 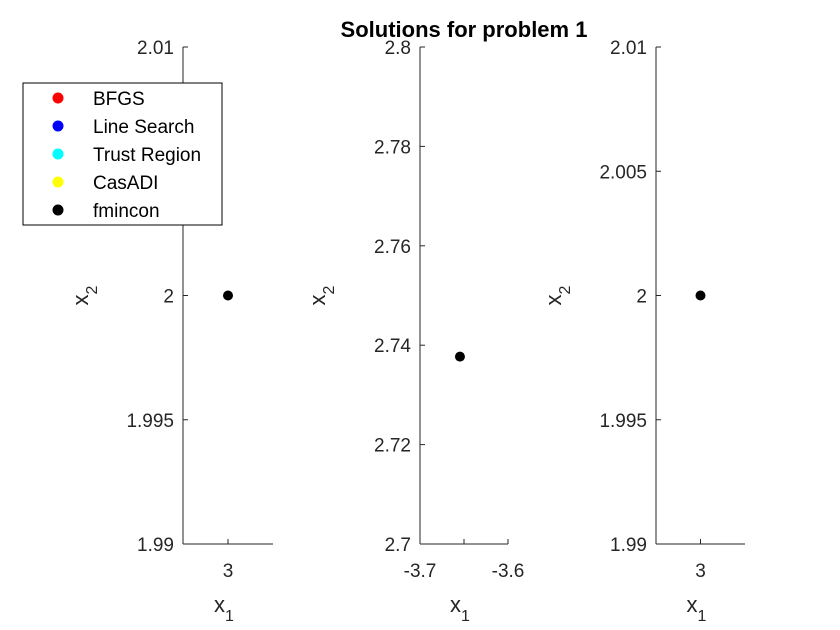 What do you see at coordinates (392, 247) in the screenshot?
I see `y-tick-label: 2.76` at bounding box center [392, 247].